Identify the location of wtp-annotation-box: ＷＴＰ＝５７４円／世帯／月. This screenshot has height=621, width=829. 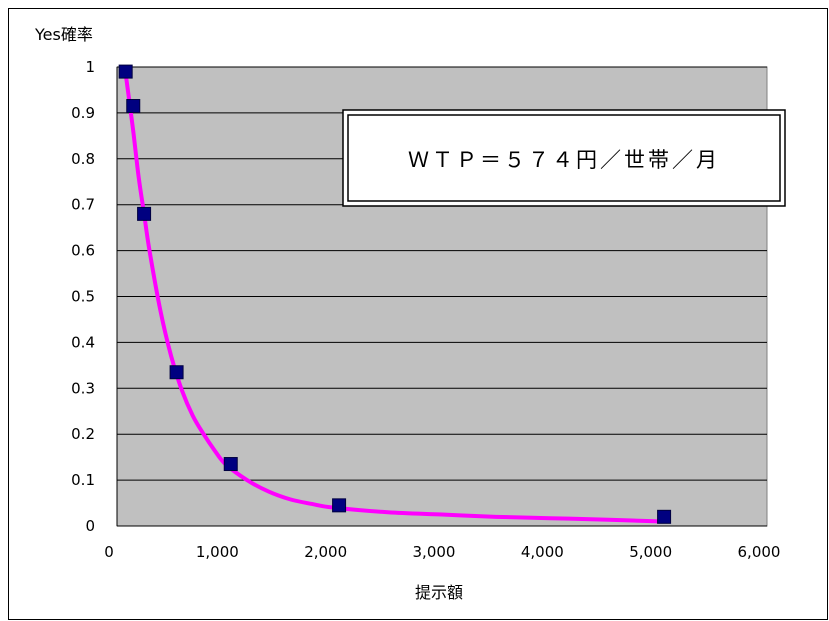
(564, 158).